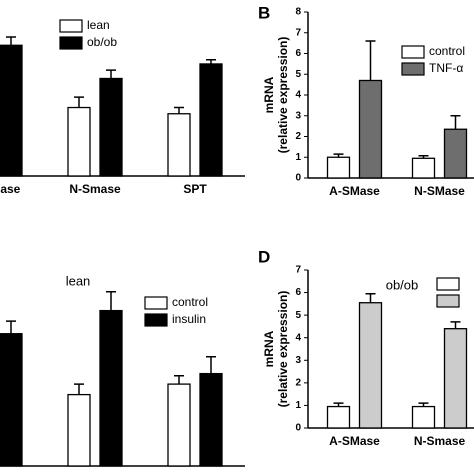  I want to click on y-tick-label: 8, so click(298, 12).